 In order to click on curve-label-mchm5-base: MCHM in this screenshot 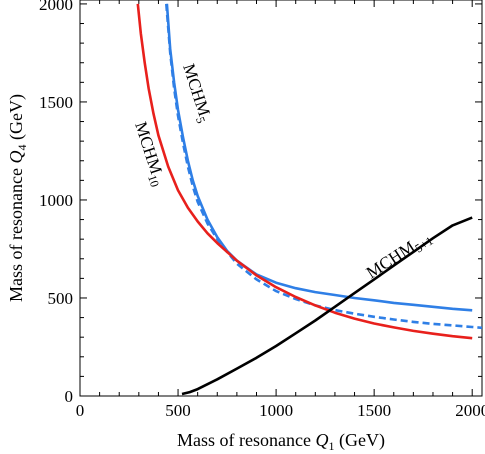, I will do `click(196, 89)`.